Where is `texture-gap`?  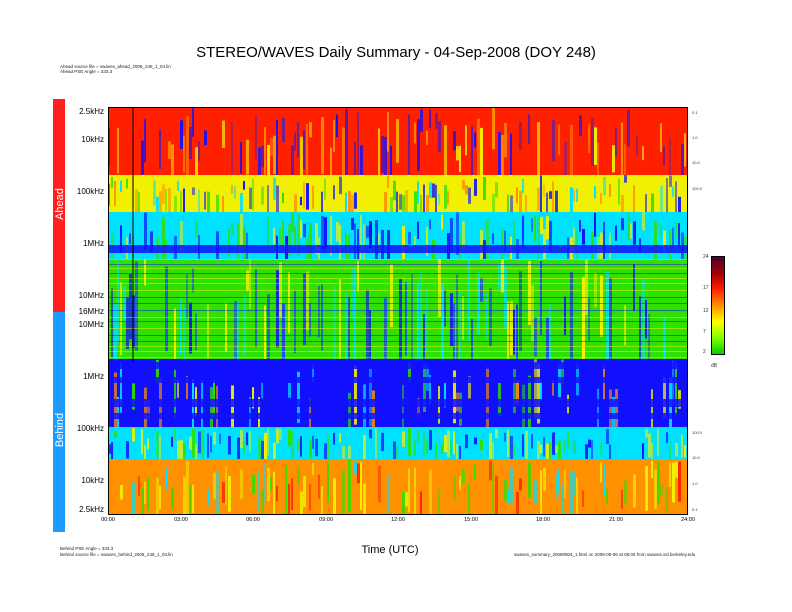 texture-gap is located at coordinates (398, 403).